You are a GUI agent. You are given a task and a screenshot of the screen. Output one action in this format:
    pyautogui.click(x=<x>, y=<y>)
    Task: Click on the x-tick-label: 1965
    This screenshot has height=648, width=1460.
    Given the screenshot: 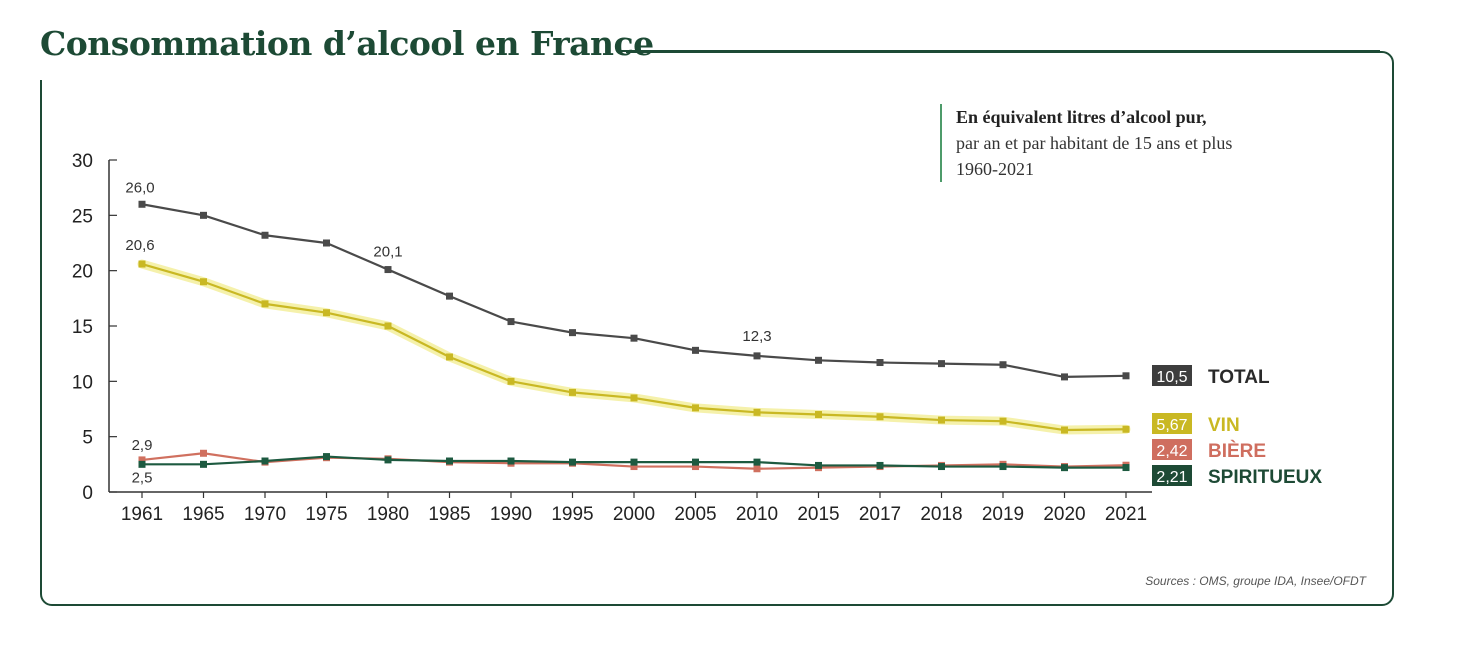 What is the action you would take?
    pyautogui.click(x=203, y=514)
    